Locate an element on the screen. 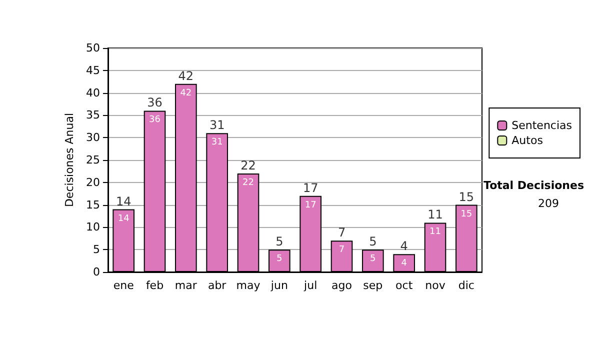 This screenshot has width=600, height=340. y-axis-title: Decisiones Anual is located at coordinates (69, 160).